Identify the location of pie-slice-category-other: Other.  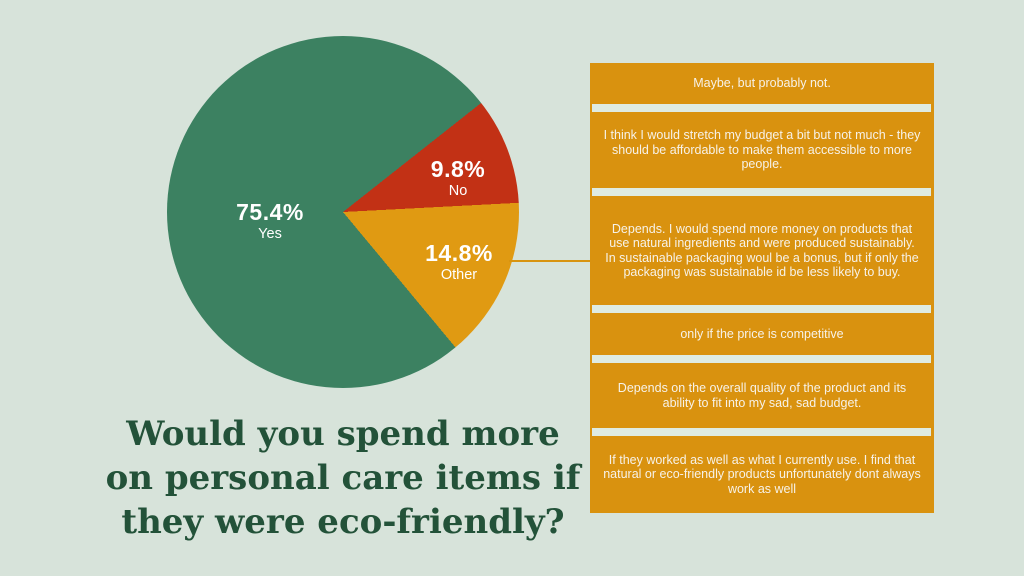
(459, 274).